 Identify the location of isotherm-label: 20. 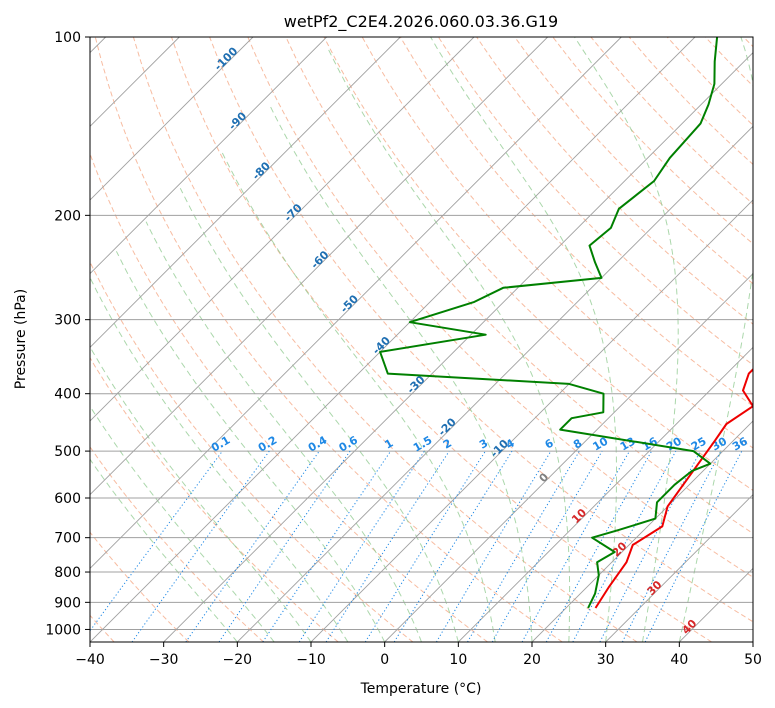
(620, 549).